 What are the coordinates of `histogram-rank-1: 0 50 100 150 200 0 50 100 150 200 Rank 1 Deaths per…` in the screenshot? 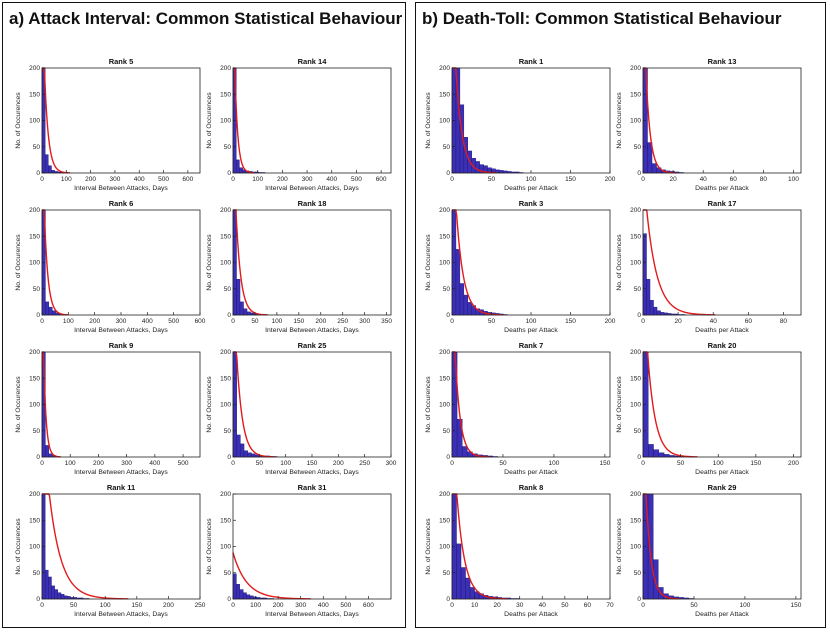 It's located at (520, 124).